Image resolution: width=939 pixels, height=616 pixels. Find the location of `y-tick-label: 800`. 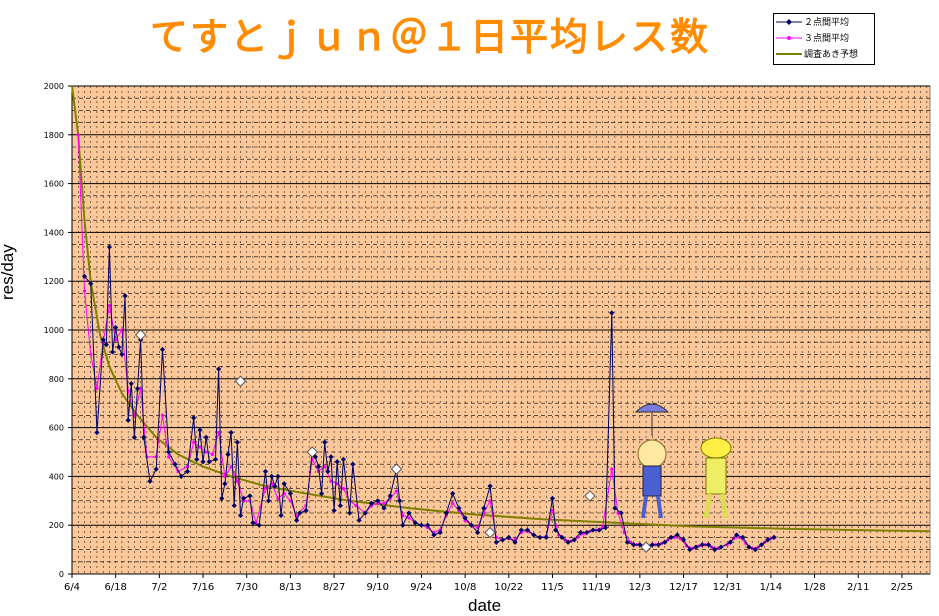

y-tick-label: 800 is located at coordinates (56, 379).